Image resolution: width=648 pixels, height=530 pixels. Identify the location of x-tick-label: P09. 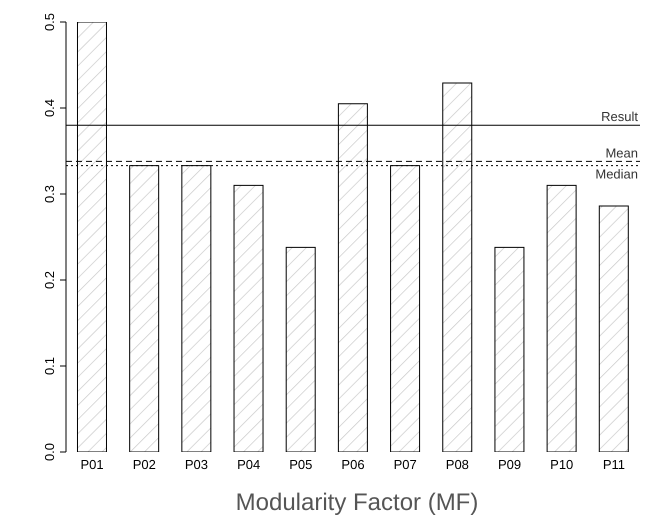
(510, 464).